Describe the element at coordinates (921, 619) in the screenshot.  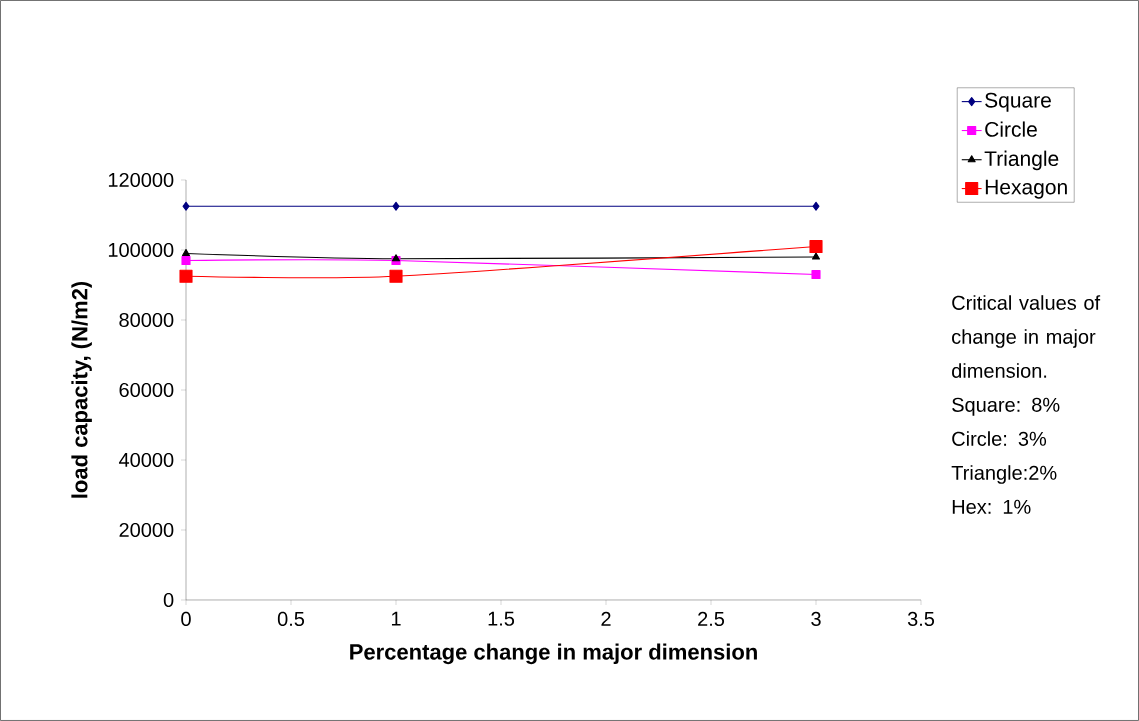
I see `x-tick-label: 3.5` at that location.